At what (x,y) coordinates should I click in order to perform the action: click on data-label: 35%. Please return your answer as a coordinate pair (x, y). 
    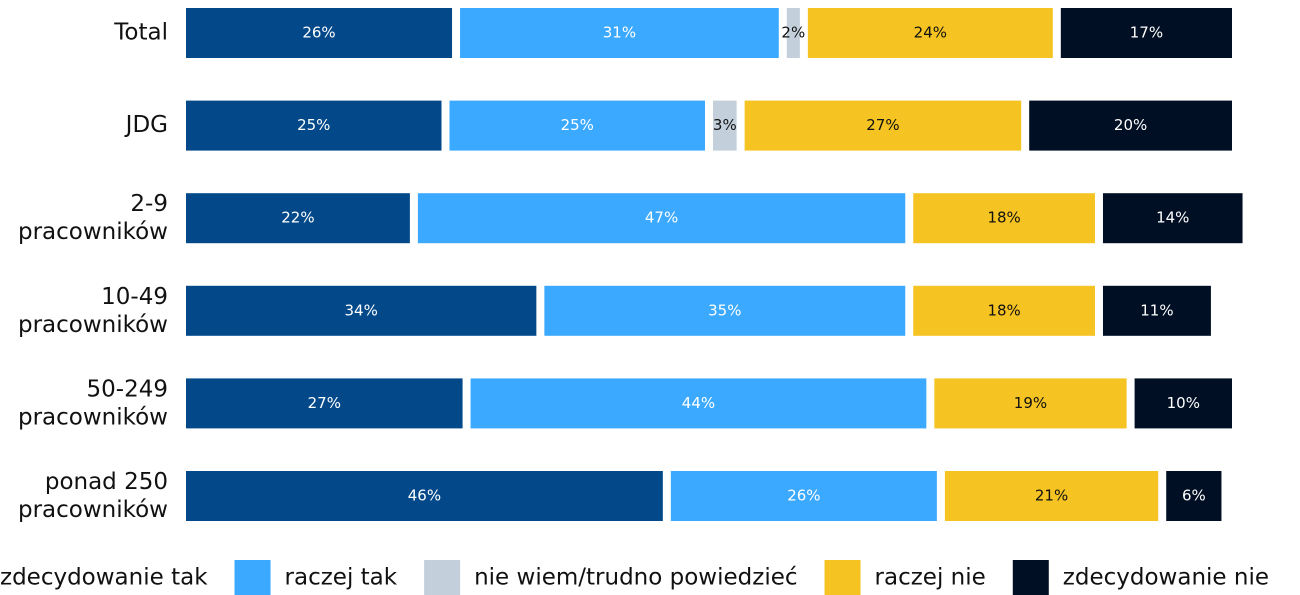
    Looking at the image, I should click on (724, 310).